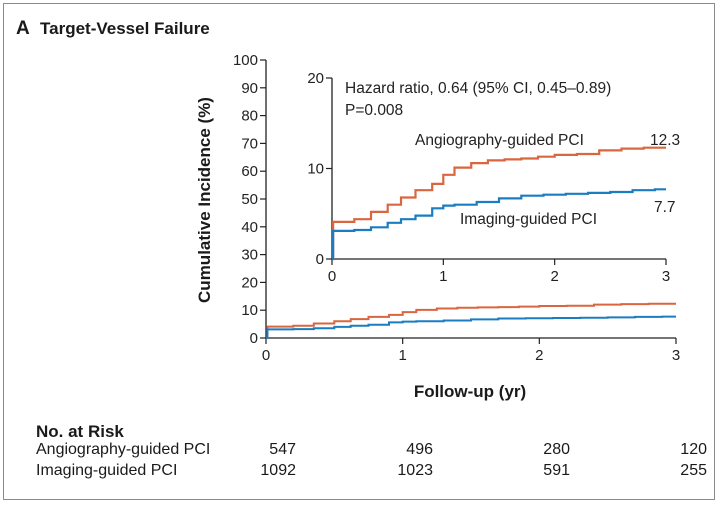  Describe the element at coordinates (123, 449) in the screenshot. I see `risk-row-label: Angiography-guided PCI` at that location.